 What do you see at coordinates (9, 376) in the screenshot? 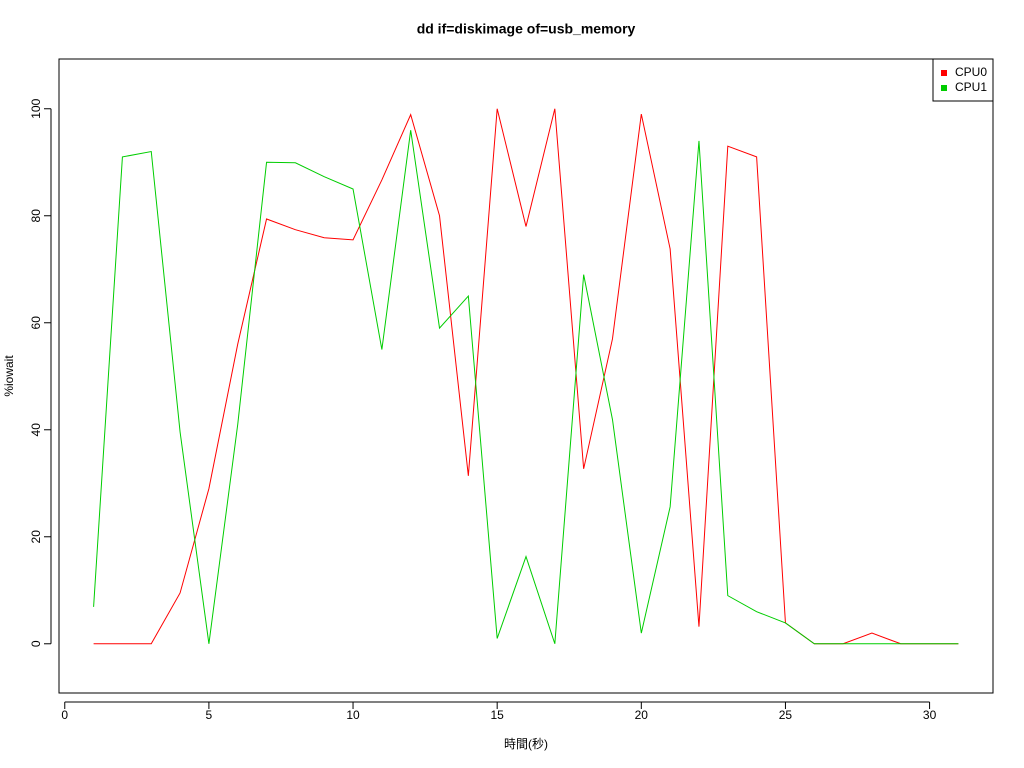
I see `y-axis-label: %iowait` at bounding box center [9, 376].